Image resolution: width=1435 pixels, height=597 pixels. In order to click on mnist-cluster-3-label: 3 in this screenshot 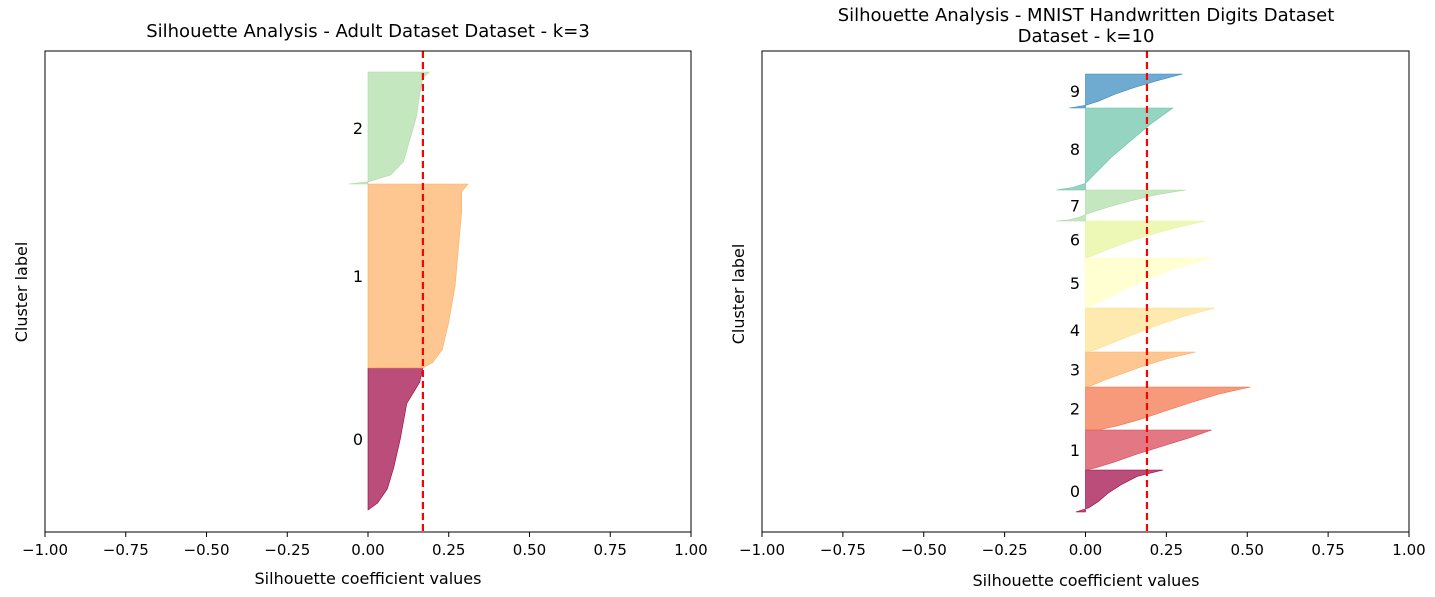, I will do `click(1075, 370)`.